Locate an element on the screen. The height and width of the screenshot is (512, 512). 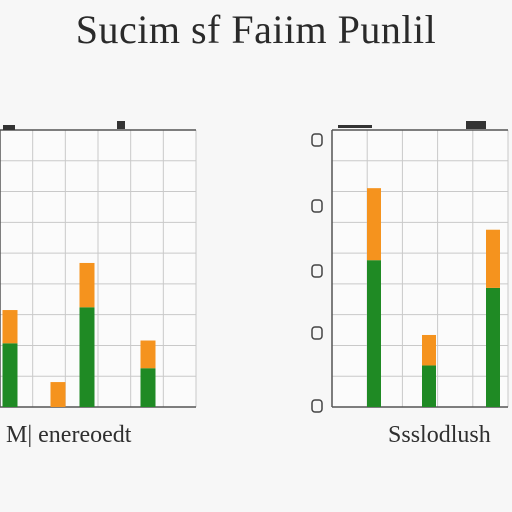
right-chart-caption: Ssslodlush is located at coordinates (439, 435).